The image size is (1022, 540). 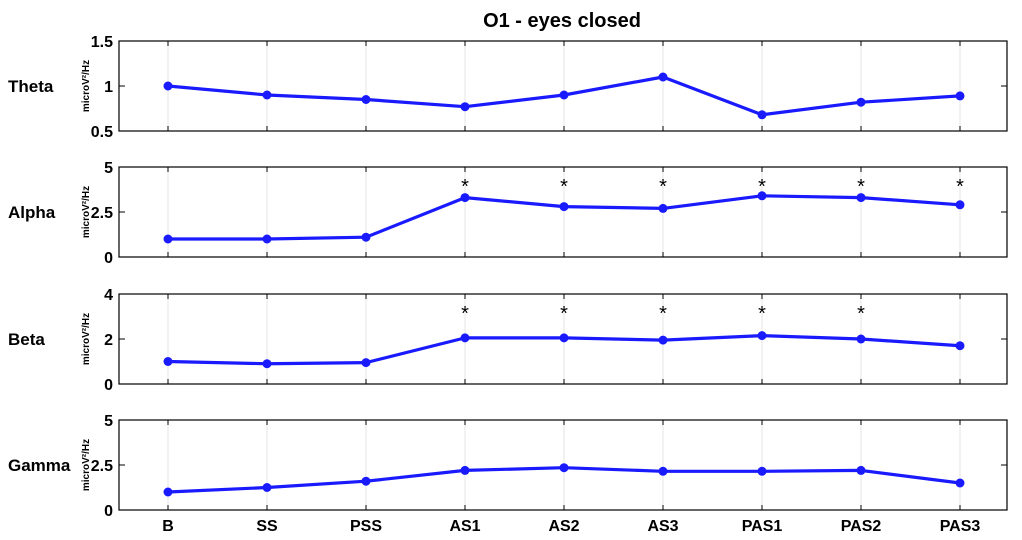 What do you see at coordinates (102, 132) in the screenshot?
I see `y-tick-label: 0.5` at bounding box center [102, 132].